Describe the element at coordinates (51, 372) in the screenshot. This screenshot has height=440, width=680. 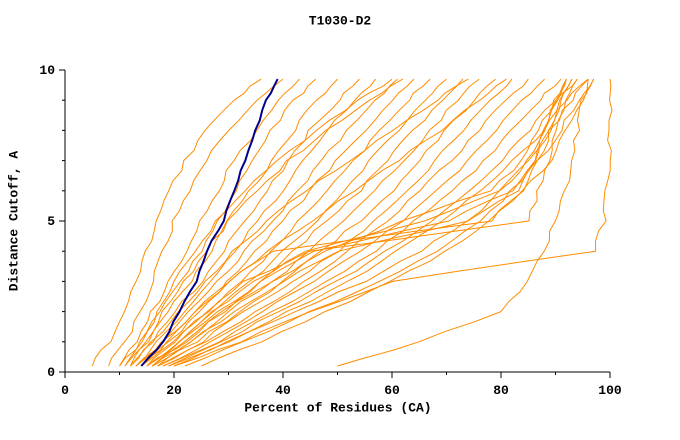
I see `y-tick-label: 0` at that location.